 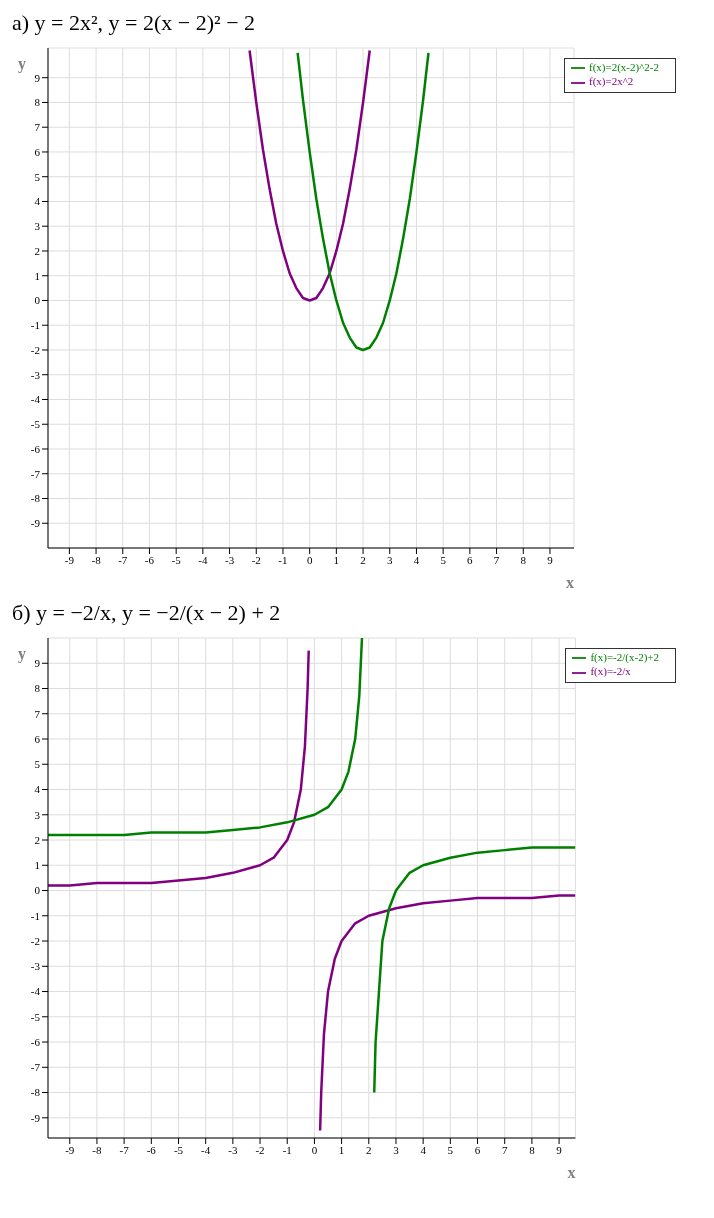 I want to click on legend-label: f(x)=-2/(x-2)+2, so click(x=624, y=657).